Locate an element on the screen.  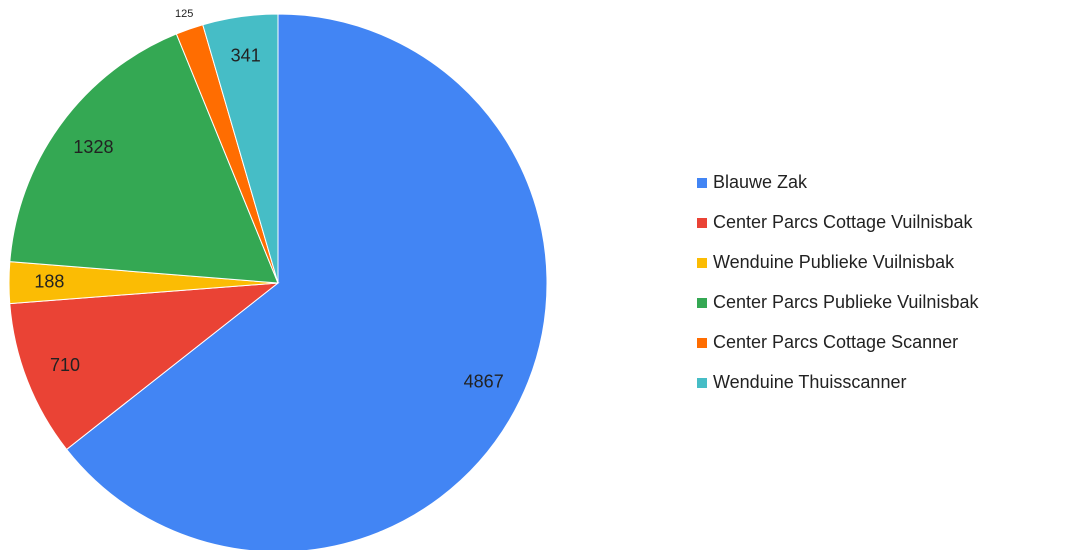
data-label: 710 is located at coordinates (65, 365).